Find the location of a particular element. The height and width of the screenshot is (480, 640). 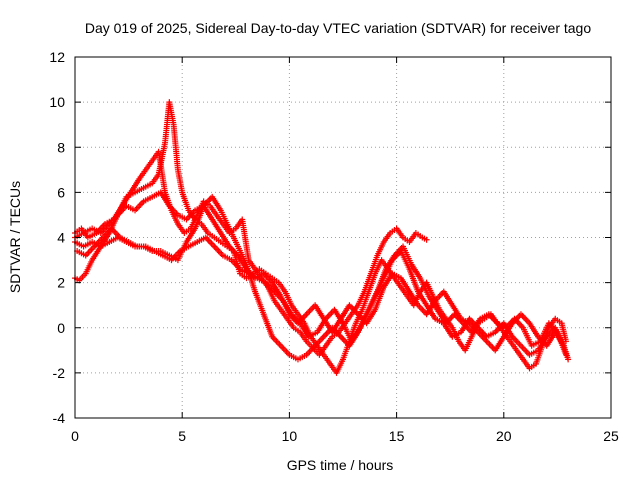

y-tick-label: 4 is located at coordinates (61, 238).